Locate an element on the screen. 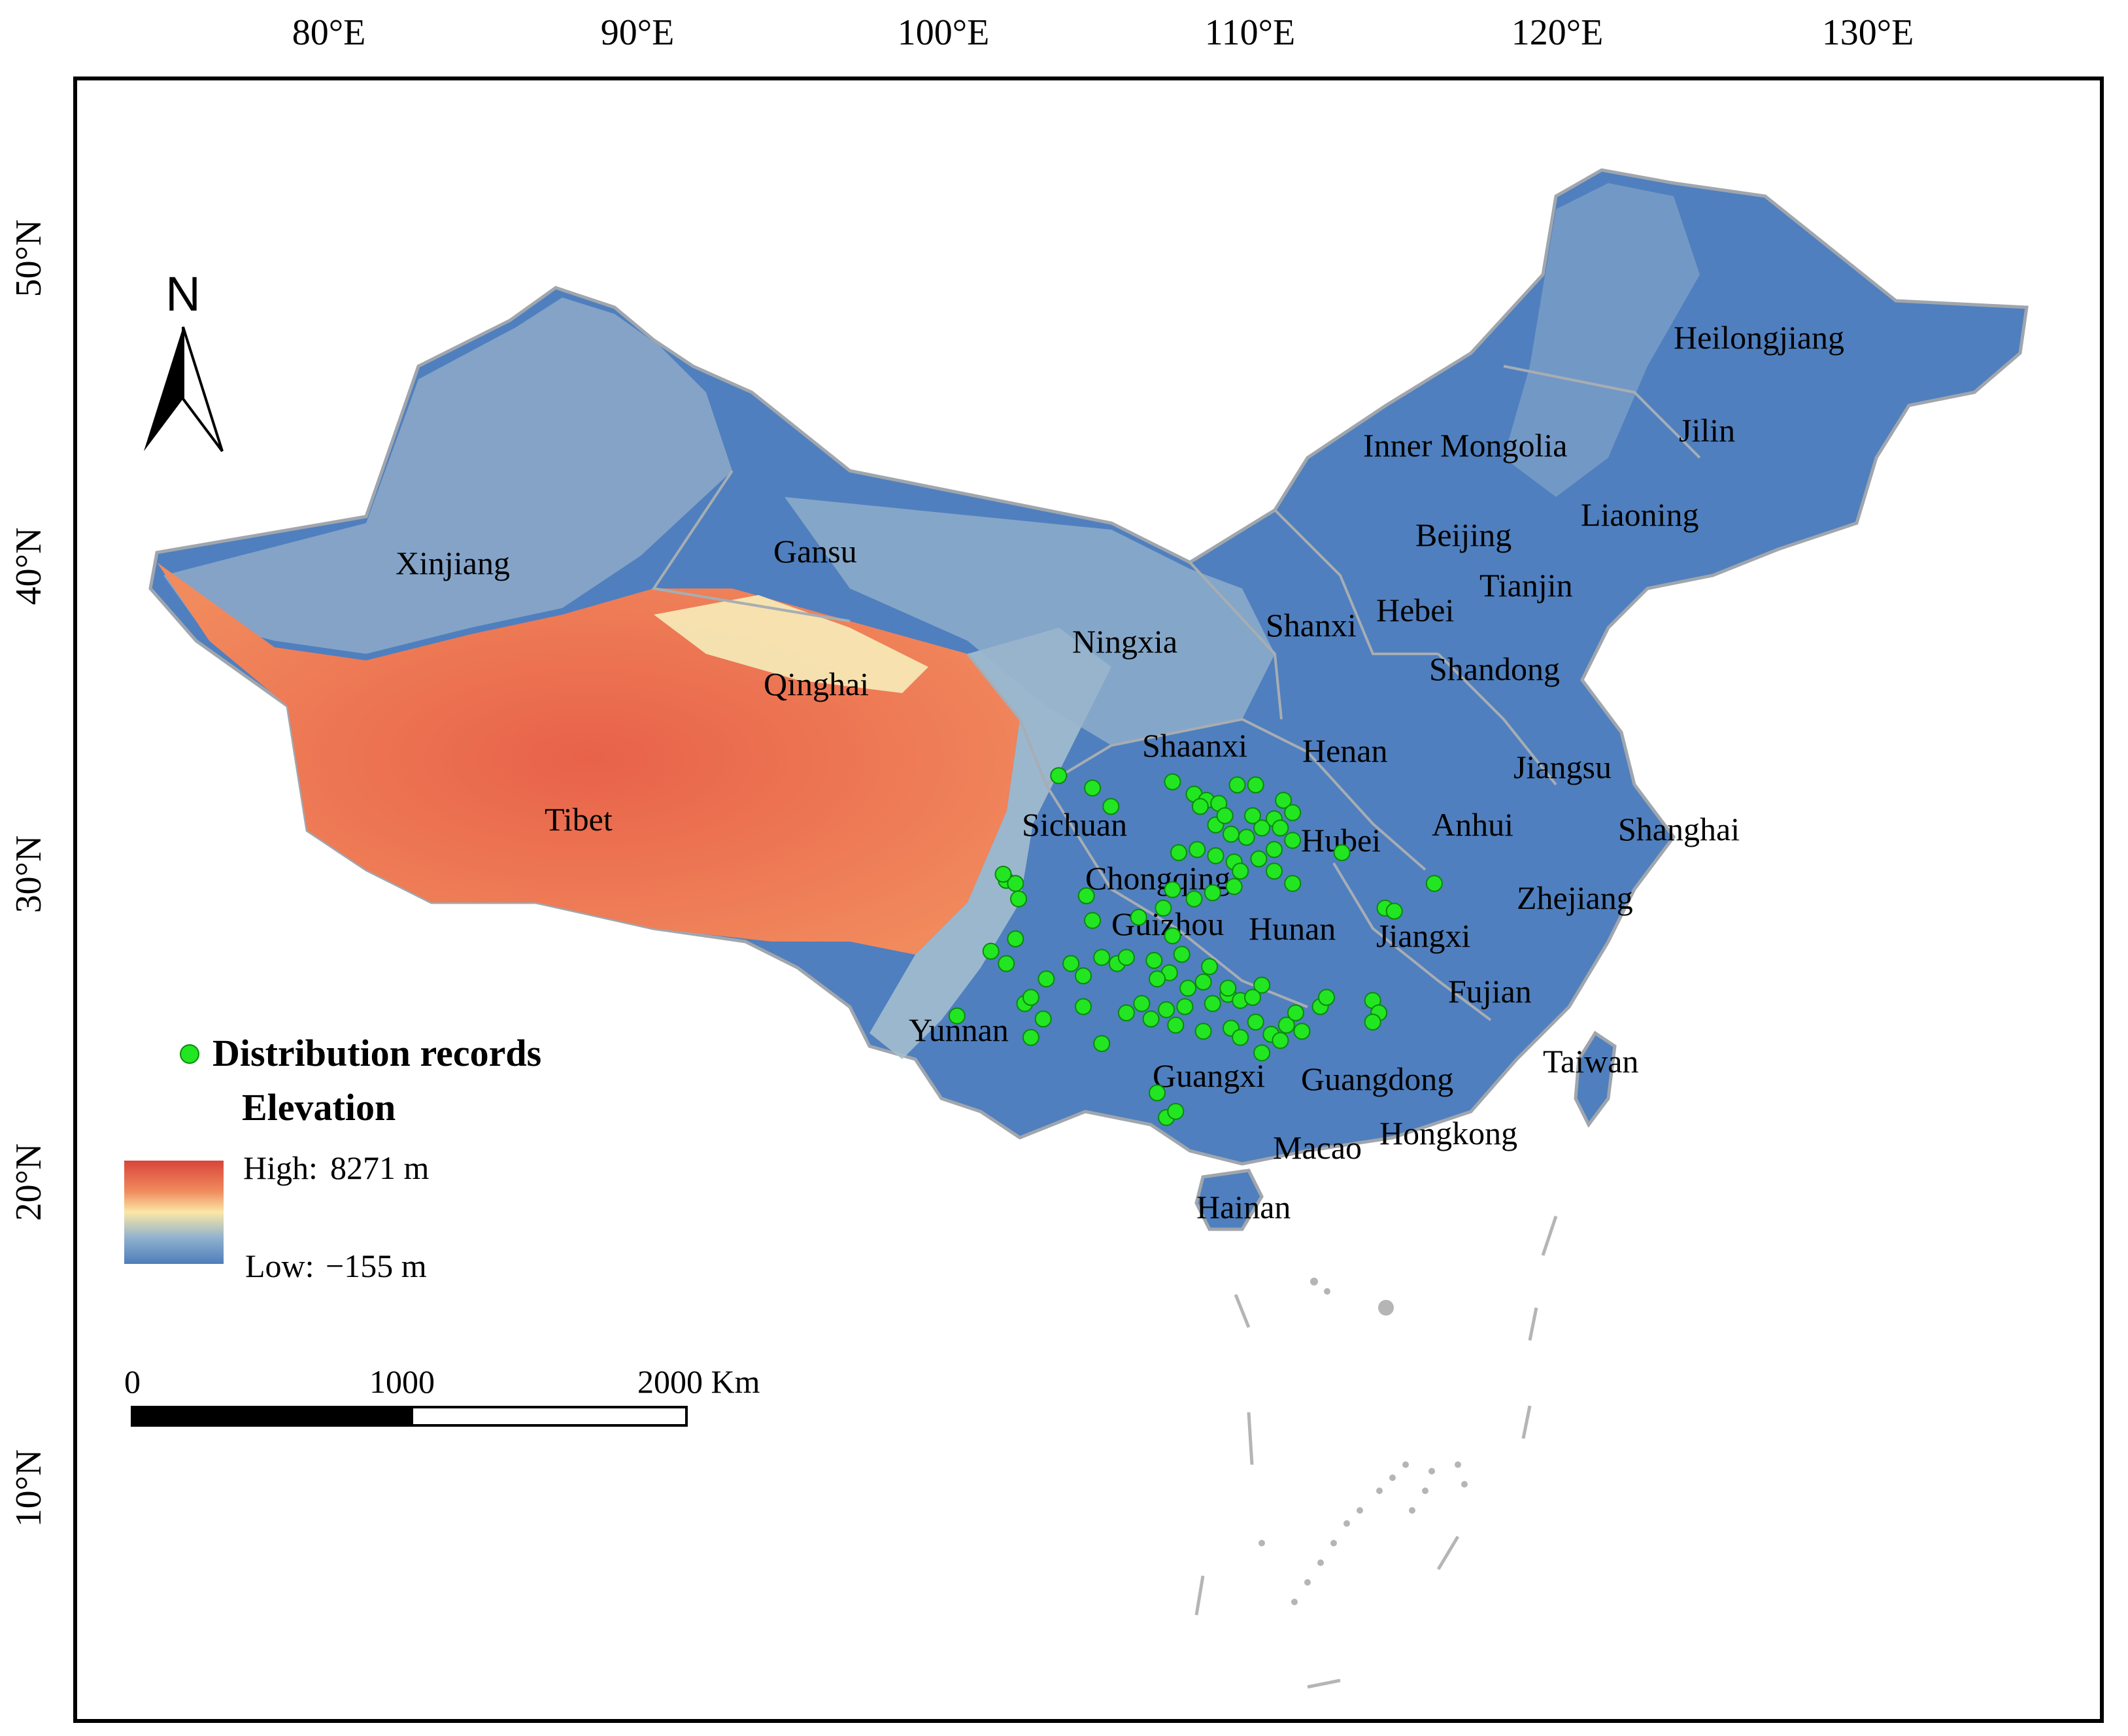 The image size is (2128, 1736). label-shandong: Shandong is located at coordinates (1495, 669).